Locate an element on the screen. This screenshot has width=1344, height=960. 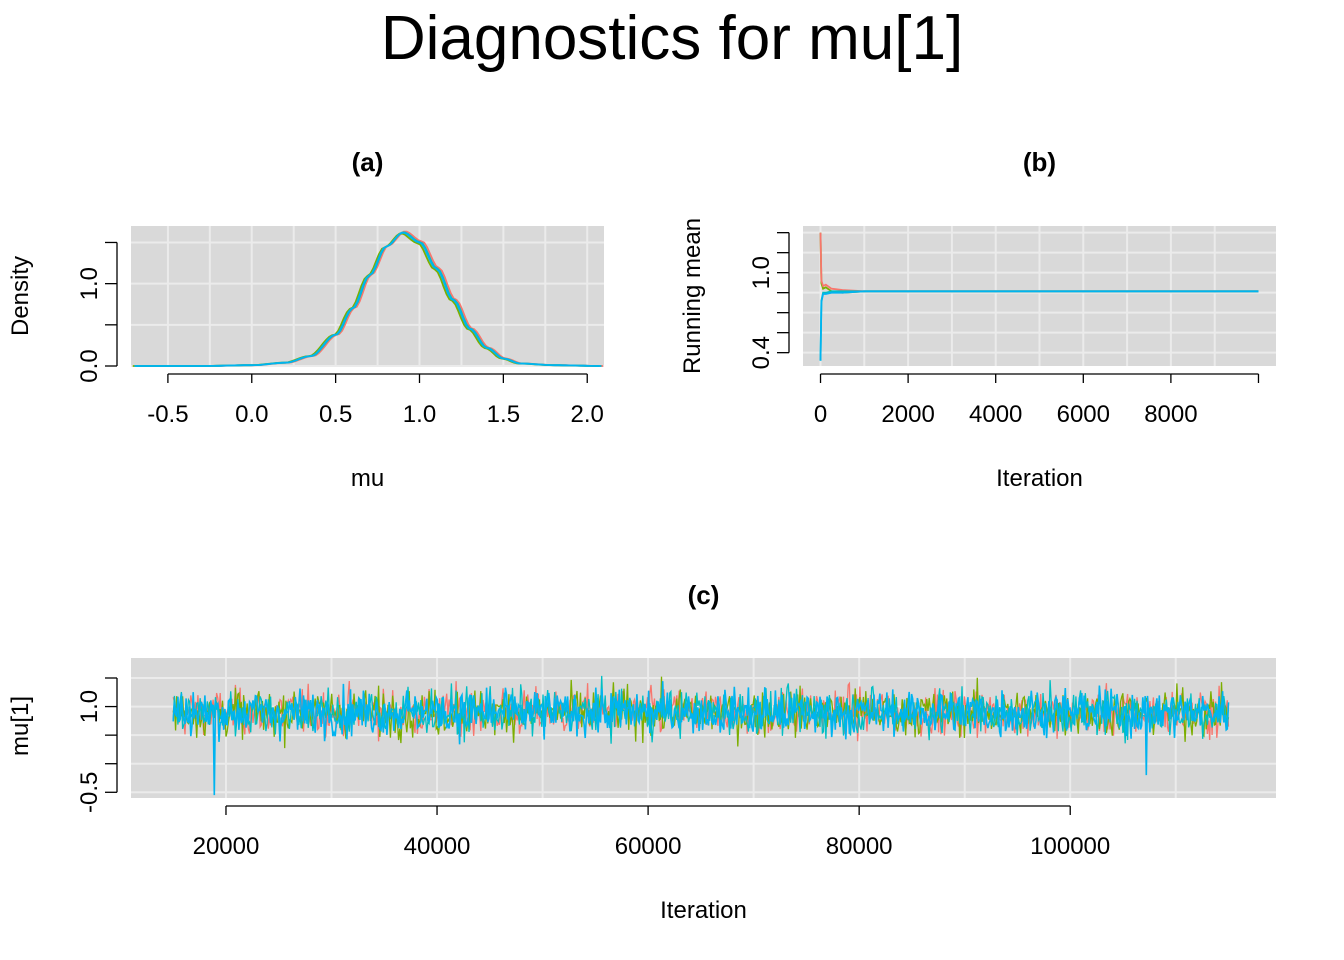
x-tick-label: 0 is located at coordinates (820, 414).